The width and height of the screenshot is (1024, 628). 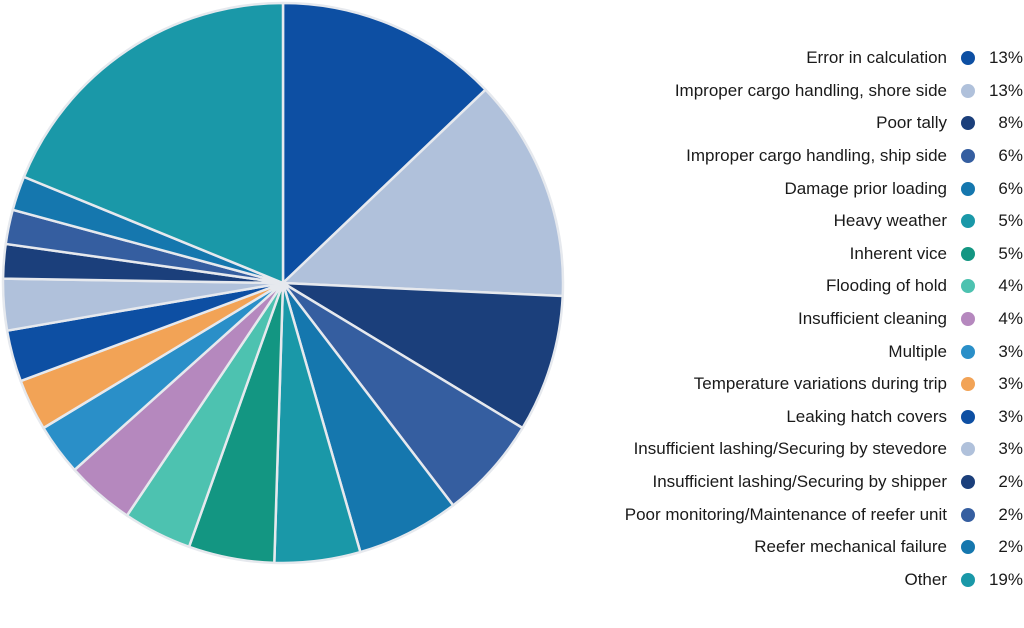 What do you see at coordinates (820, 384) in the screenshot?
I see `legend-label: Temperature variations during trip` at bounding box center [820, 384].